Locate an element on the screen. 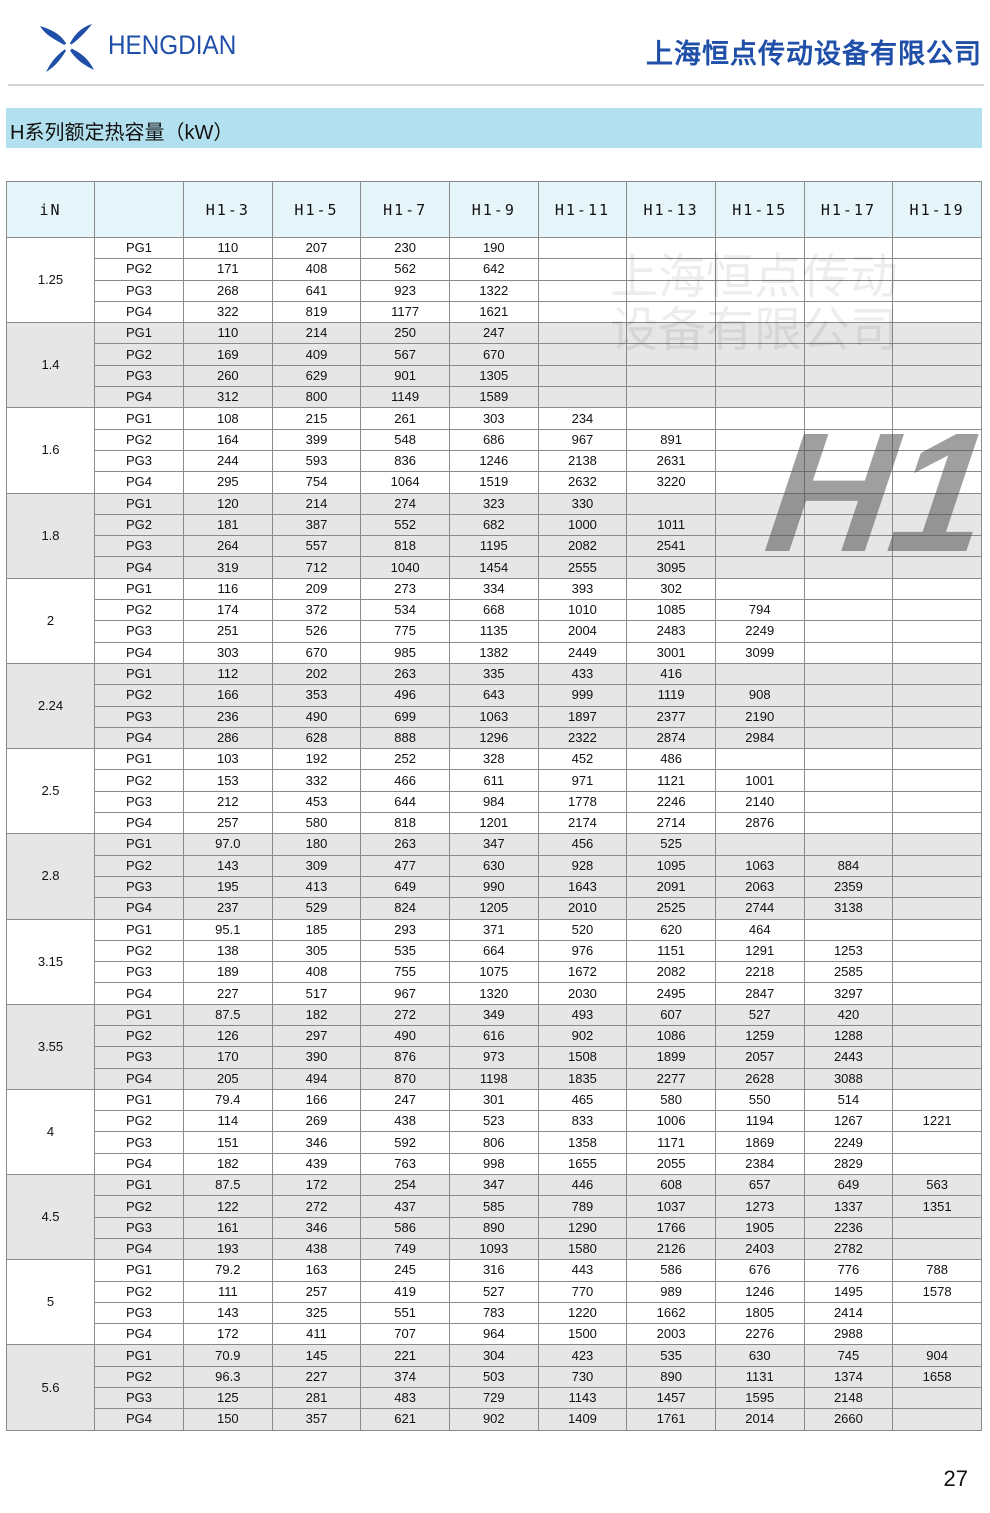 This screenshot has width=990, height=1513. value-cell: 1454 is located at coordinates (493, 567).